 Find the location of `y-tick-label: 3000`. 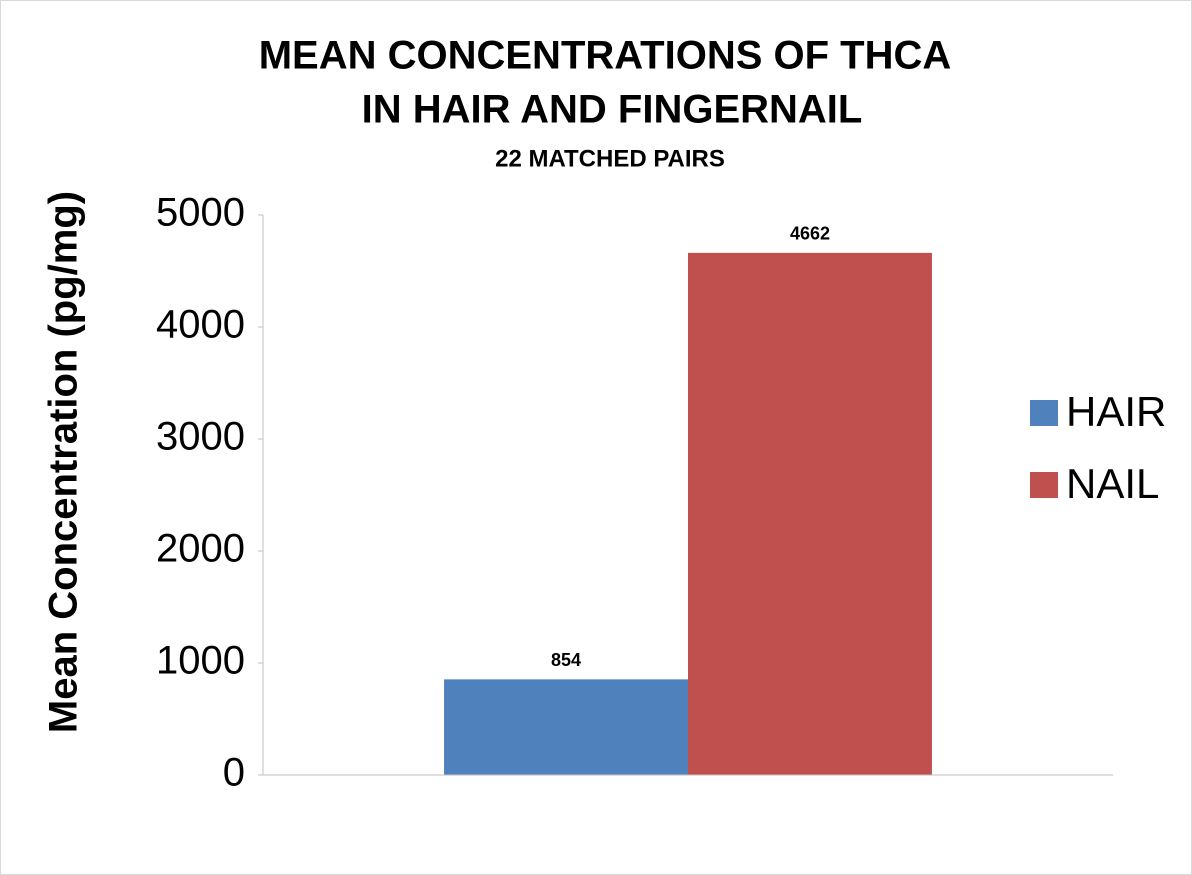

y-tick-label: 3000 is located at coordinates (200, 437).